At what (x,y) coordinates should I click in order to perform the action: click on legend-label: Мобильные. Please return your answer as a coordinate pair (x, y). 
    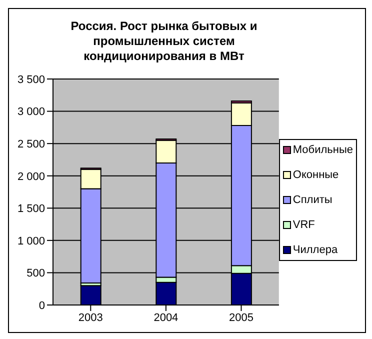
    Looking at the image, I should click on (322, 150).